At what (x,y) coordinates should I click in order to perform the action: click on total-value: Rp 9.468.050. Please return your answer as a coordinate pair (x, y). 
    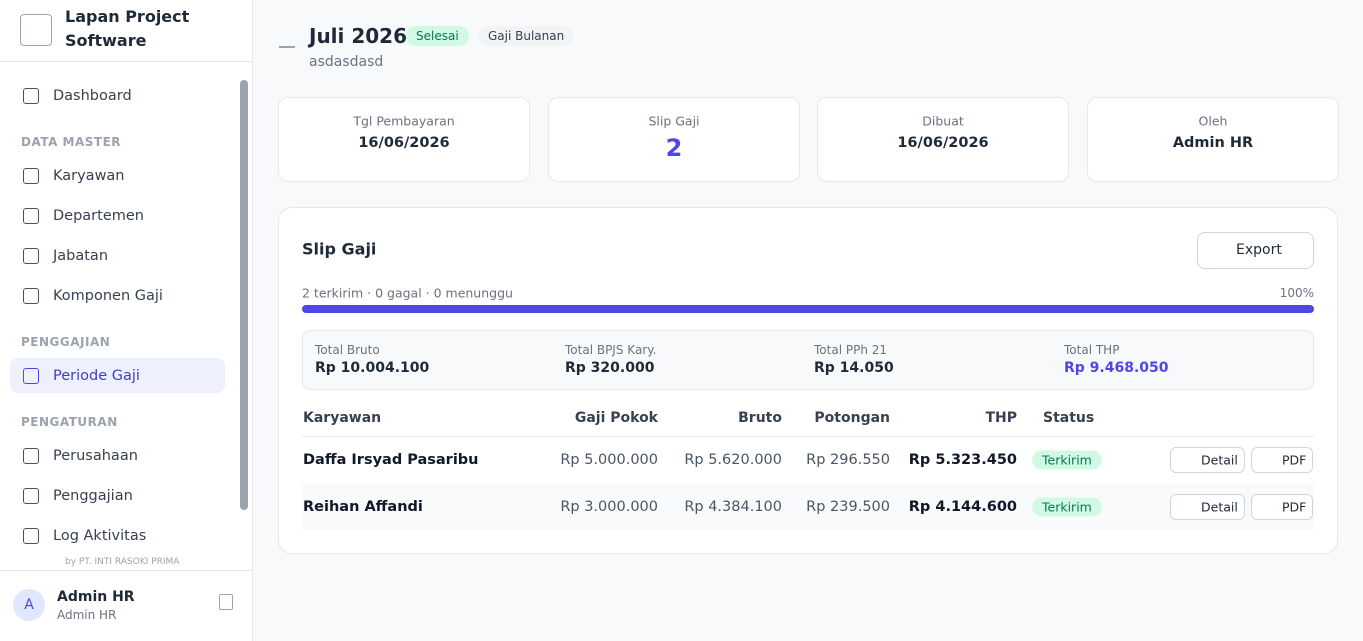
    Looking at the image, I should click on (1116, 368).